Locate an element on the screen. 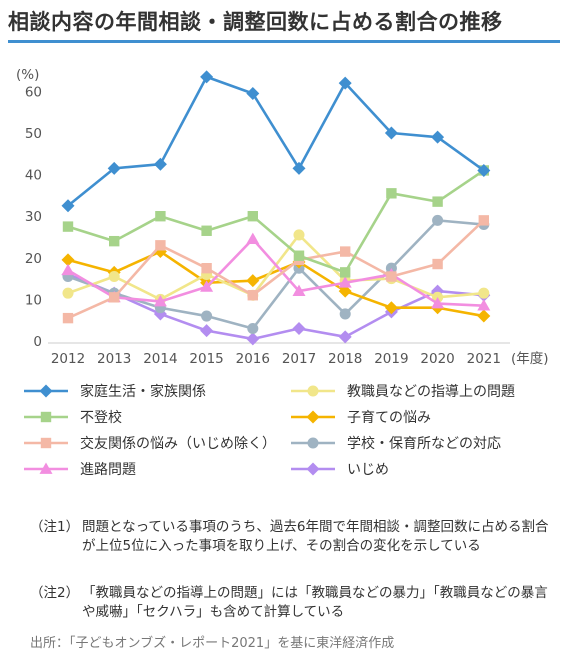 The height and width of the screenshot is (663, 570). page-title: 相談内容の年間相談・調整回数に占める割合の推移 is located at coordinates (255, 22).